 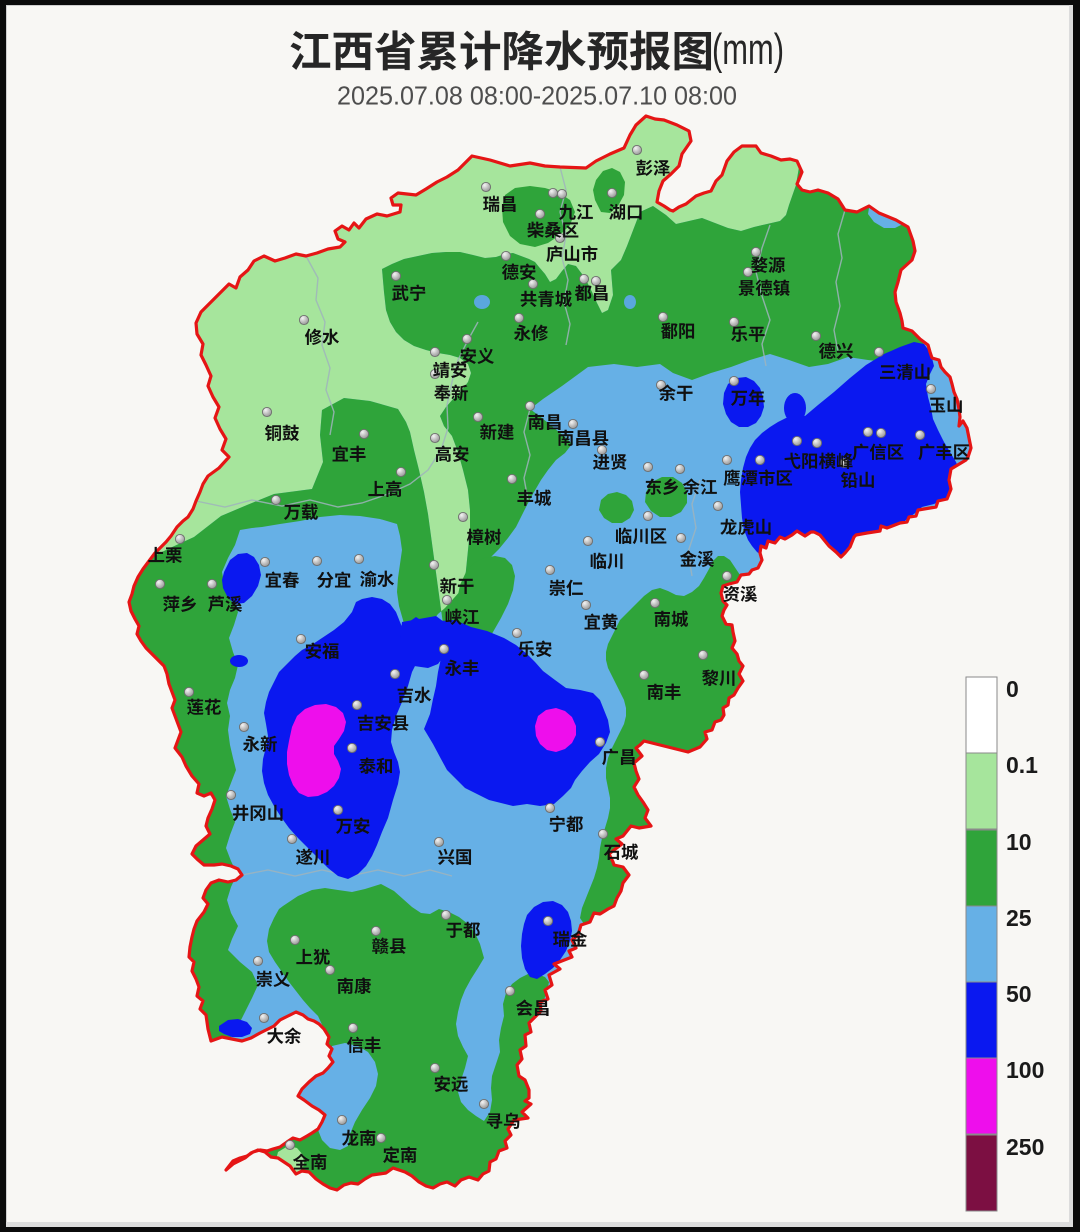 I want to click on svg-text: 0, so click(x=1012, y=689).